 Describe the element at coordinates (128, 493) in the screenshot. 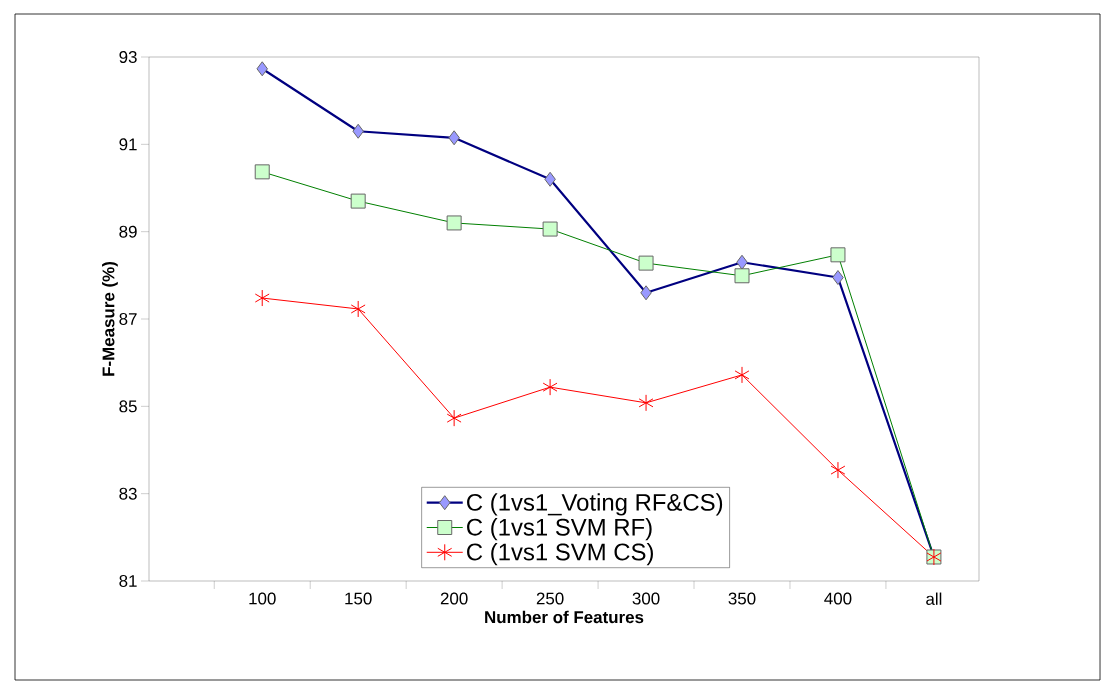

I see `y-tick-label: 83` at that location.